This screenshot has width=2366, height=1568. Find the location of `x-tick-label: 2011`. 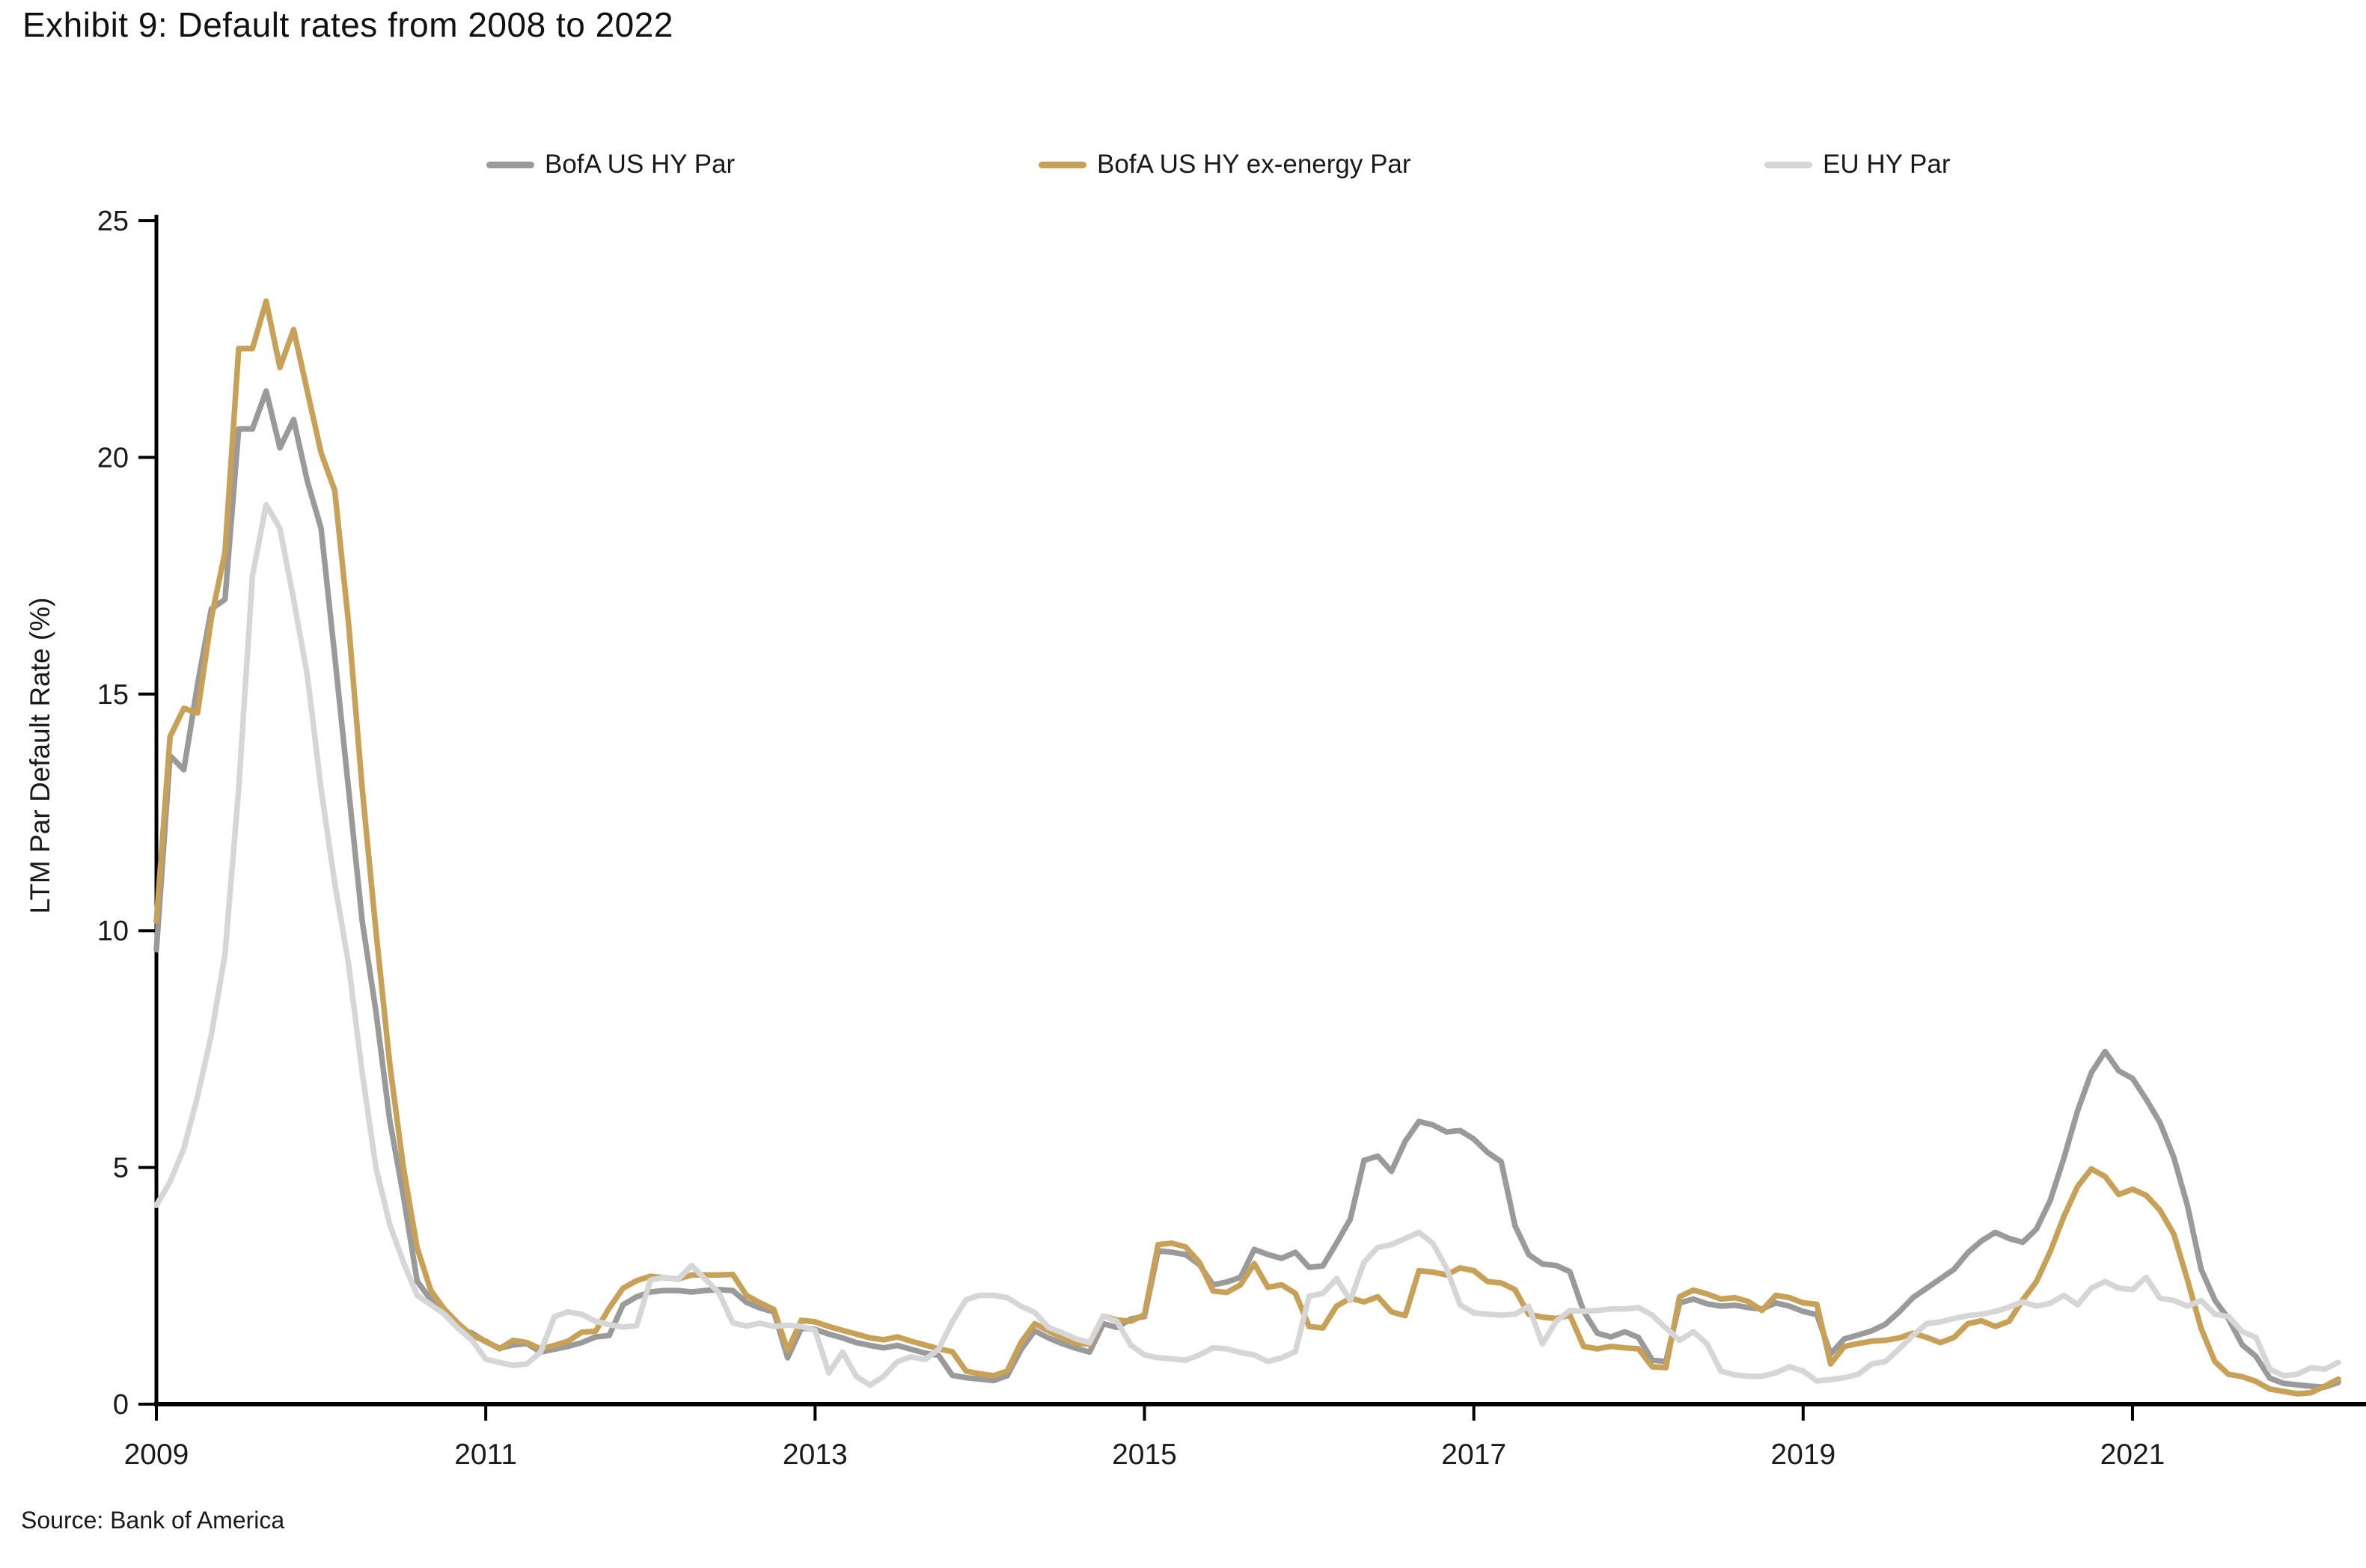

x-tick-label: 2011 is located at coordinates (486, 1455).